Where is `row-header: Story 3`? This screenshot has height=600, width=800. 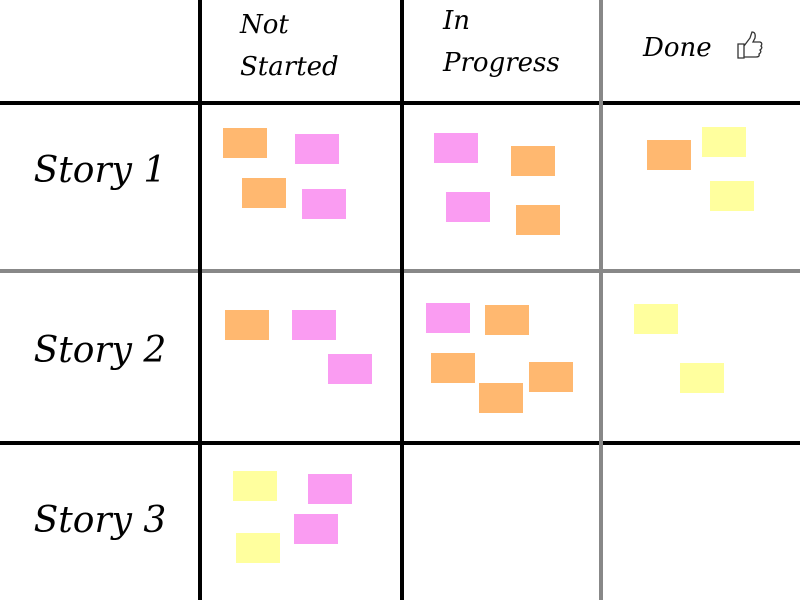 row-header: Story 3 is located at coordinates (100, 520).